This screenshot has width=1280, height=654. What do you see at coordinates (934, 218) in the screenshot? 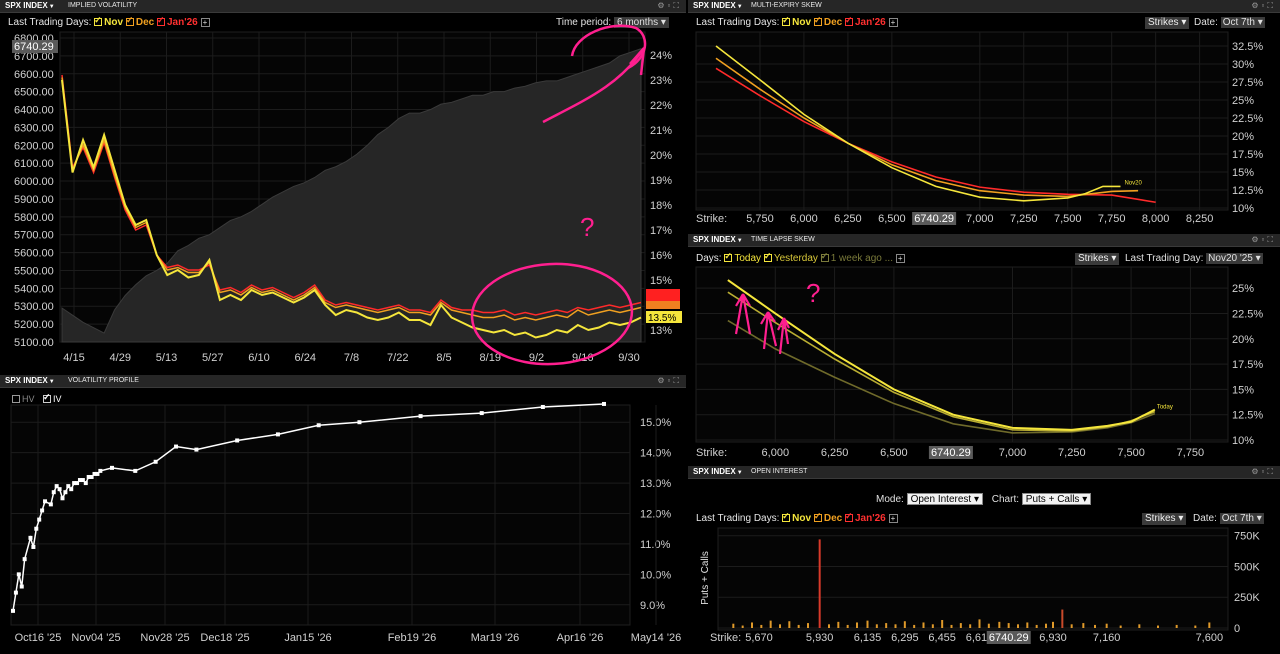
I see `strike-marker-box` at bounding box center [934, 218].